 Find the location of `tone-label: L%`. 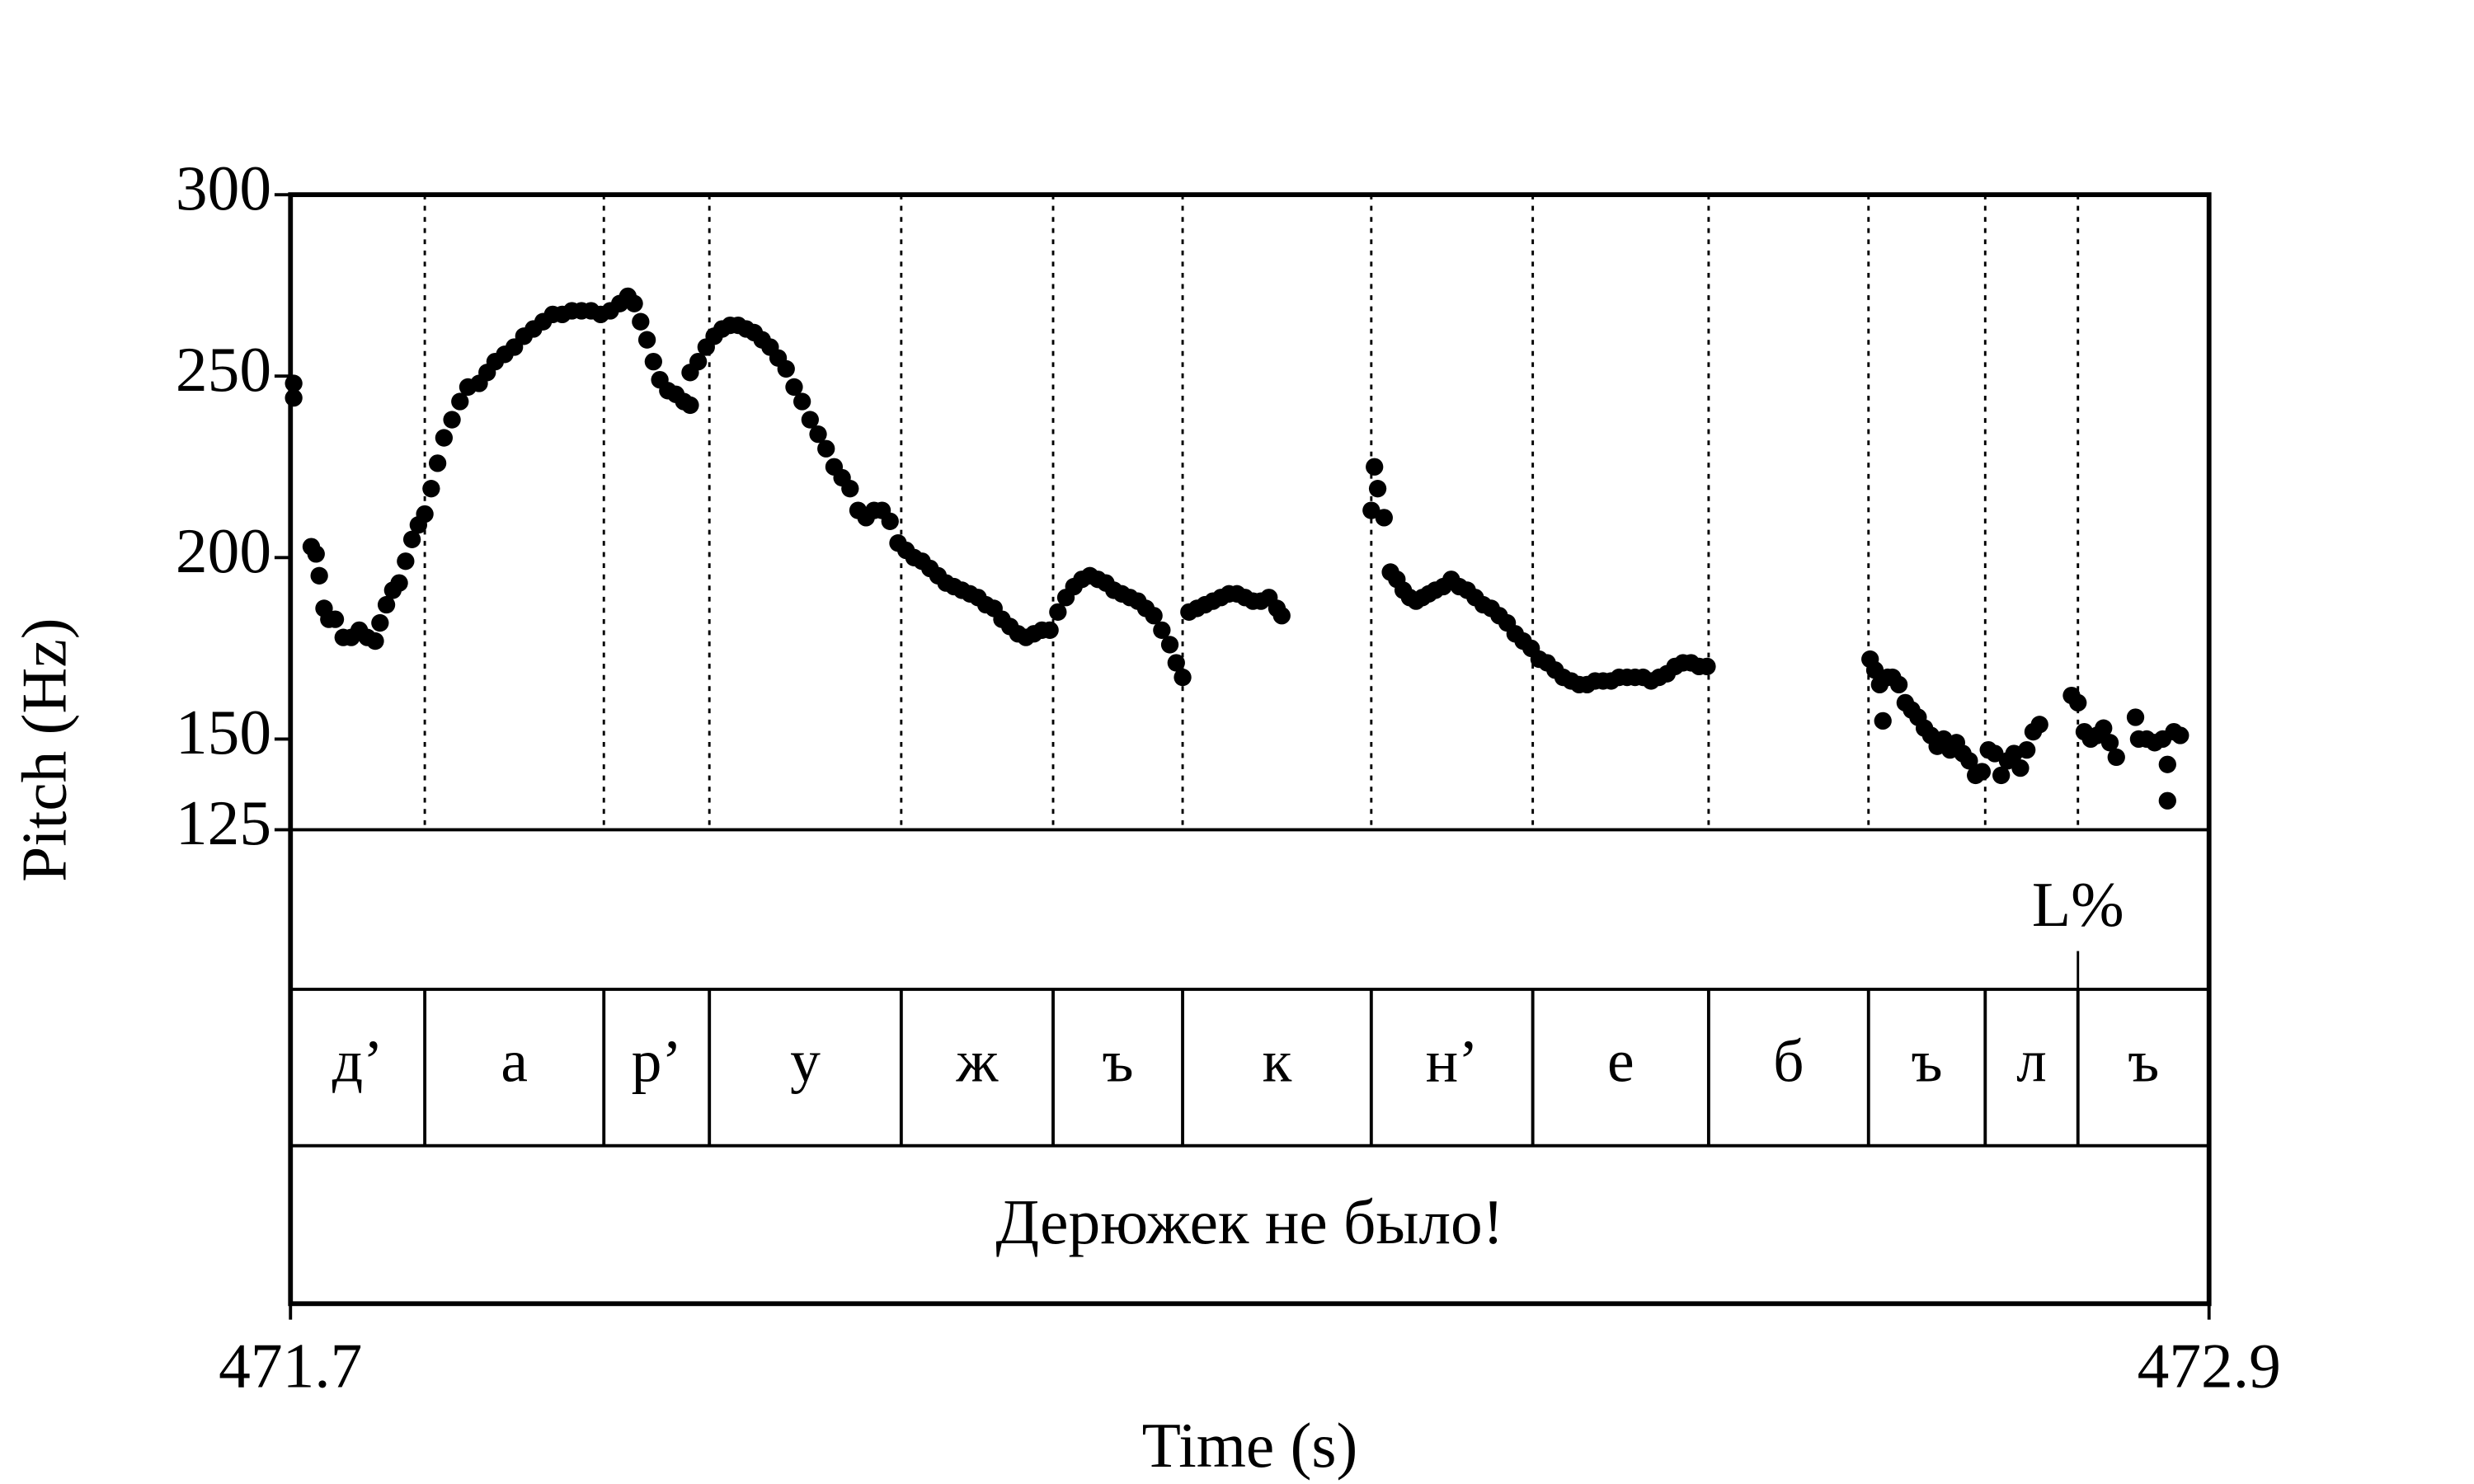

tone-label: L% is located at coordinates (2078, 904).